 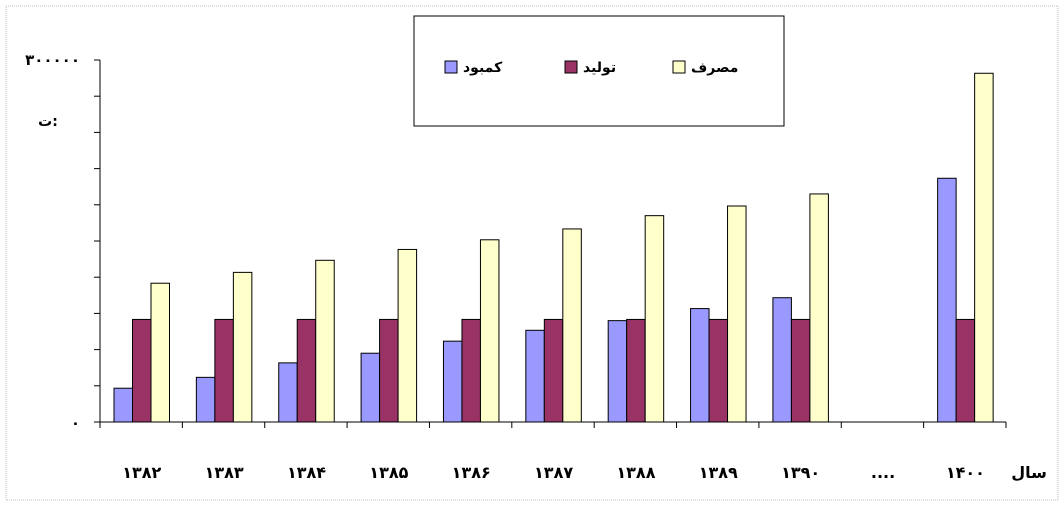 I want to click on legend-label-consumption: مصرف, so click(x=714, y=68).